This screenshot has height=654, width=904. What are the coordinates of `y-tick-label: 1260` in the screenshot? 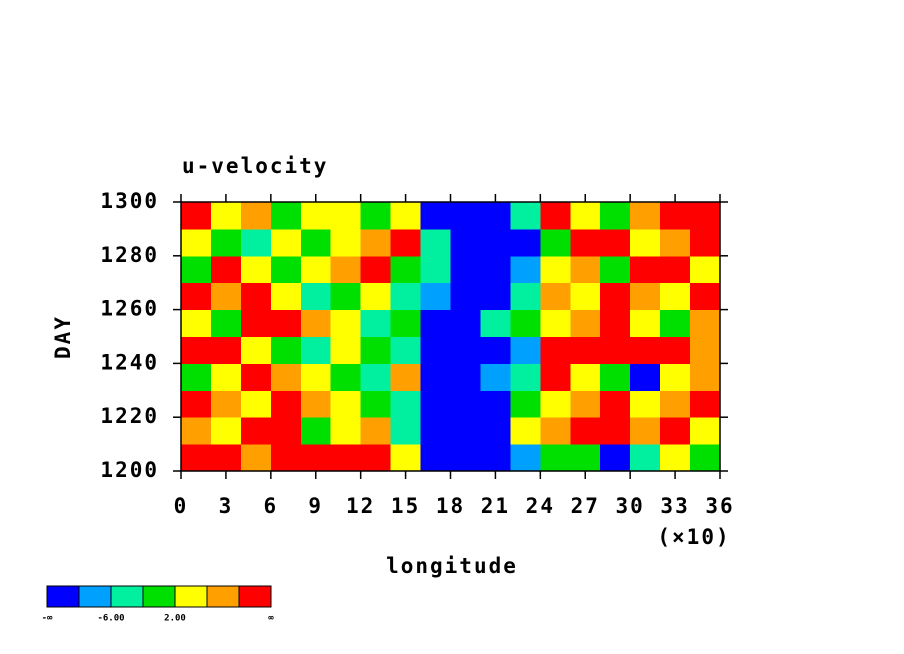 It's located at (129, 309).